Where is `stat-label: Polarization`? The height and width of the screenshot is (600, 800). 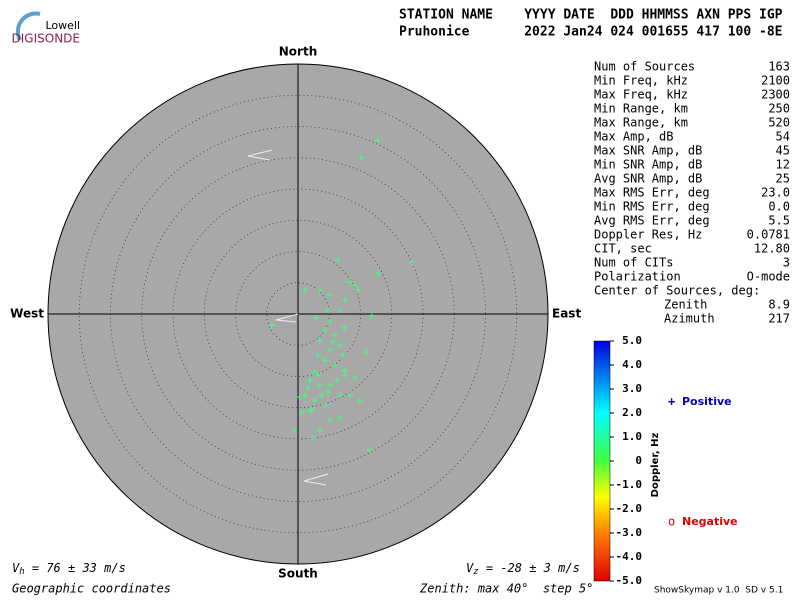 stat-label: Polarization is located at coordinates (637, 277).